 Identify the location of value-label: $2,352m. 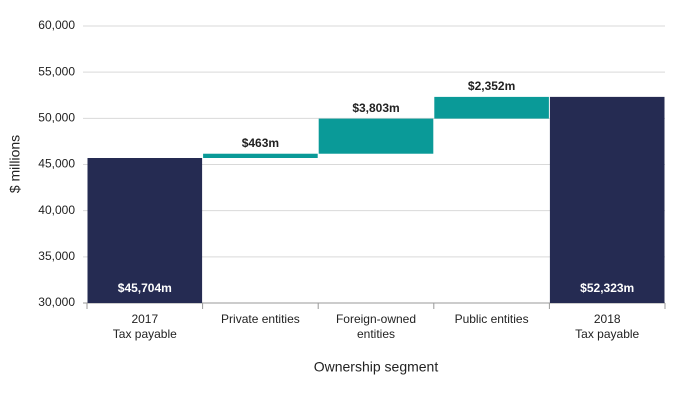
(491, 86).